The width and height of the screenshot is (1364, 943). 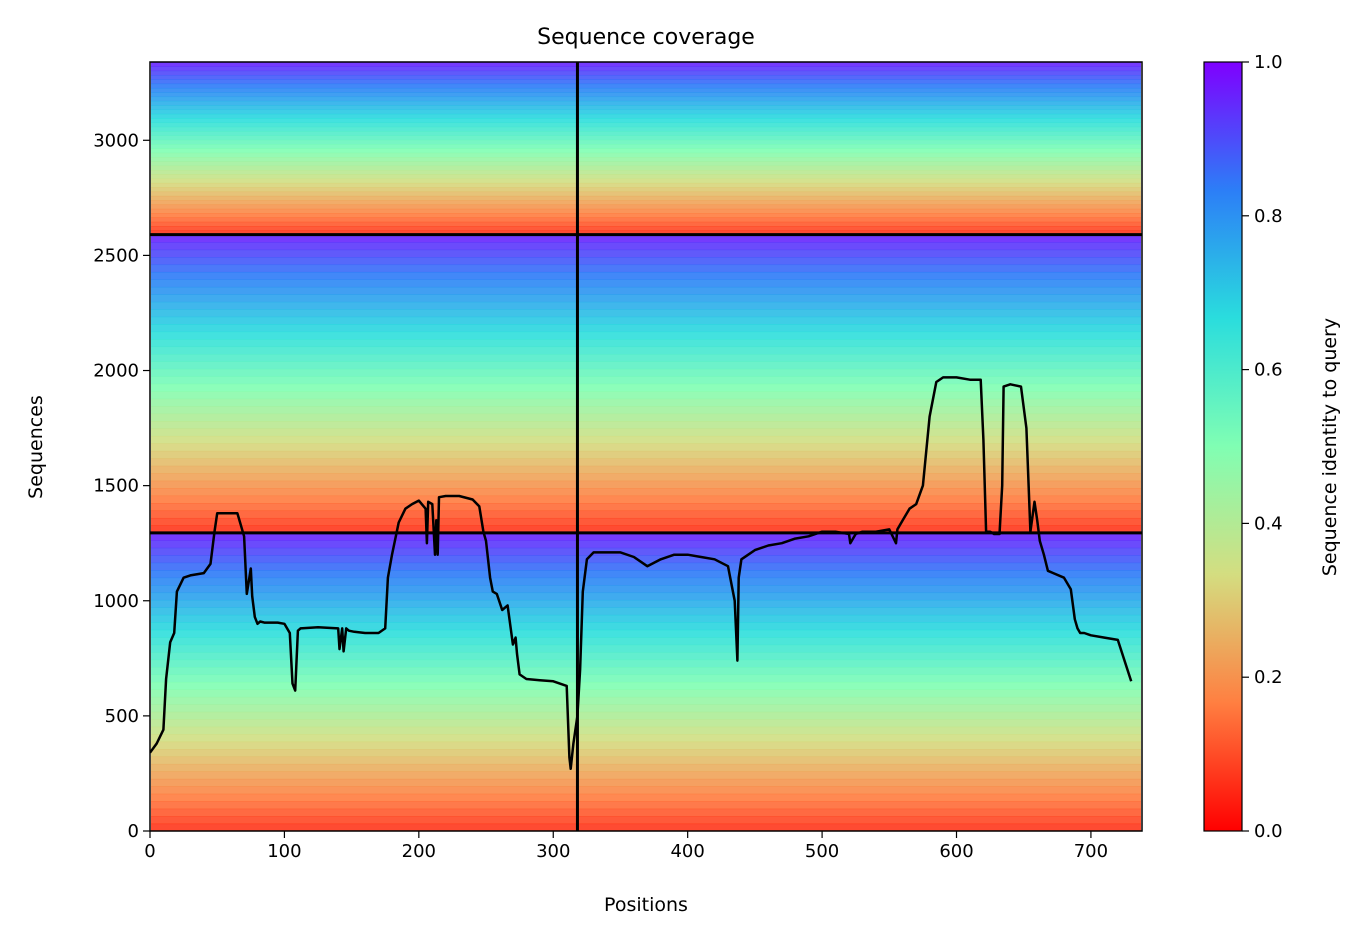 What do you see at coordinates (1268, 523) in the screenshot?
I see `colorbar-tick-label: 0.4` at bounding box center [1268, 523].